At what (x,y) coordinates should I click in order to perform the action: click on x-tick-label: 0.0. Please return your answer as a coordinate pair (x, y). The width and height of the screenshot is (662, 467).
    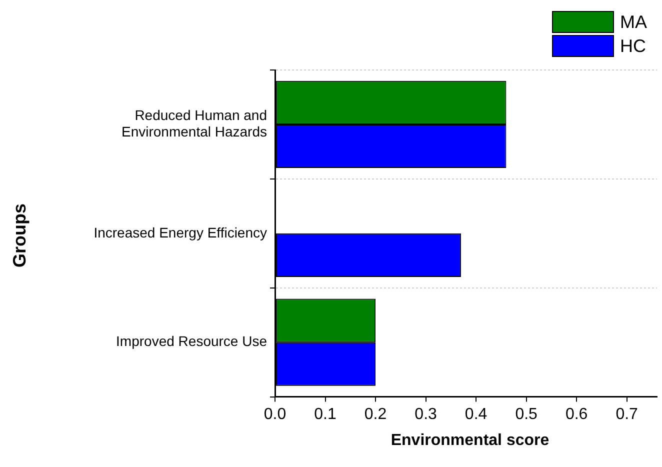
    Looking at the image, I should click on (275, 414).